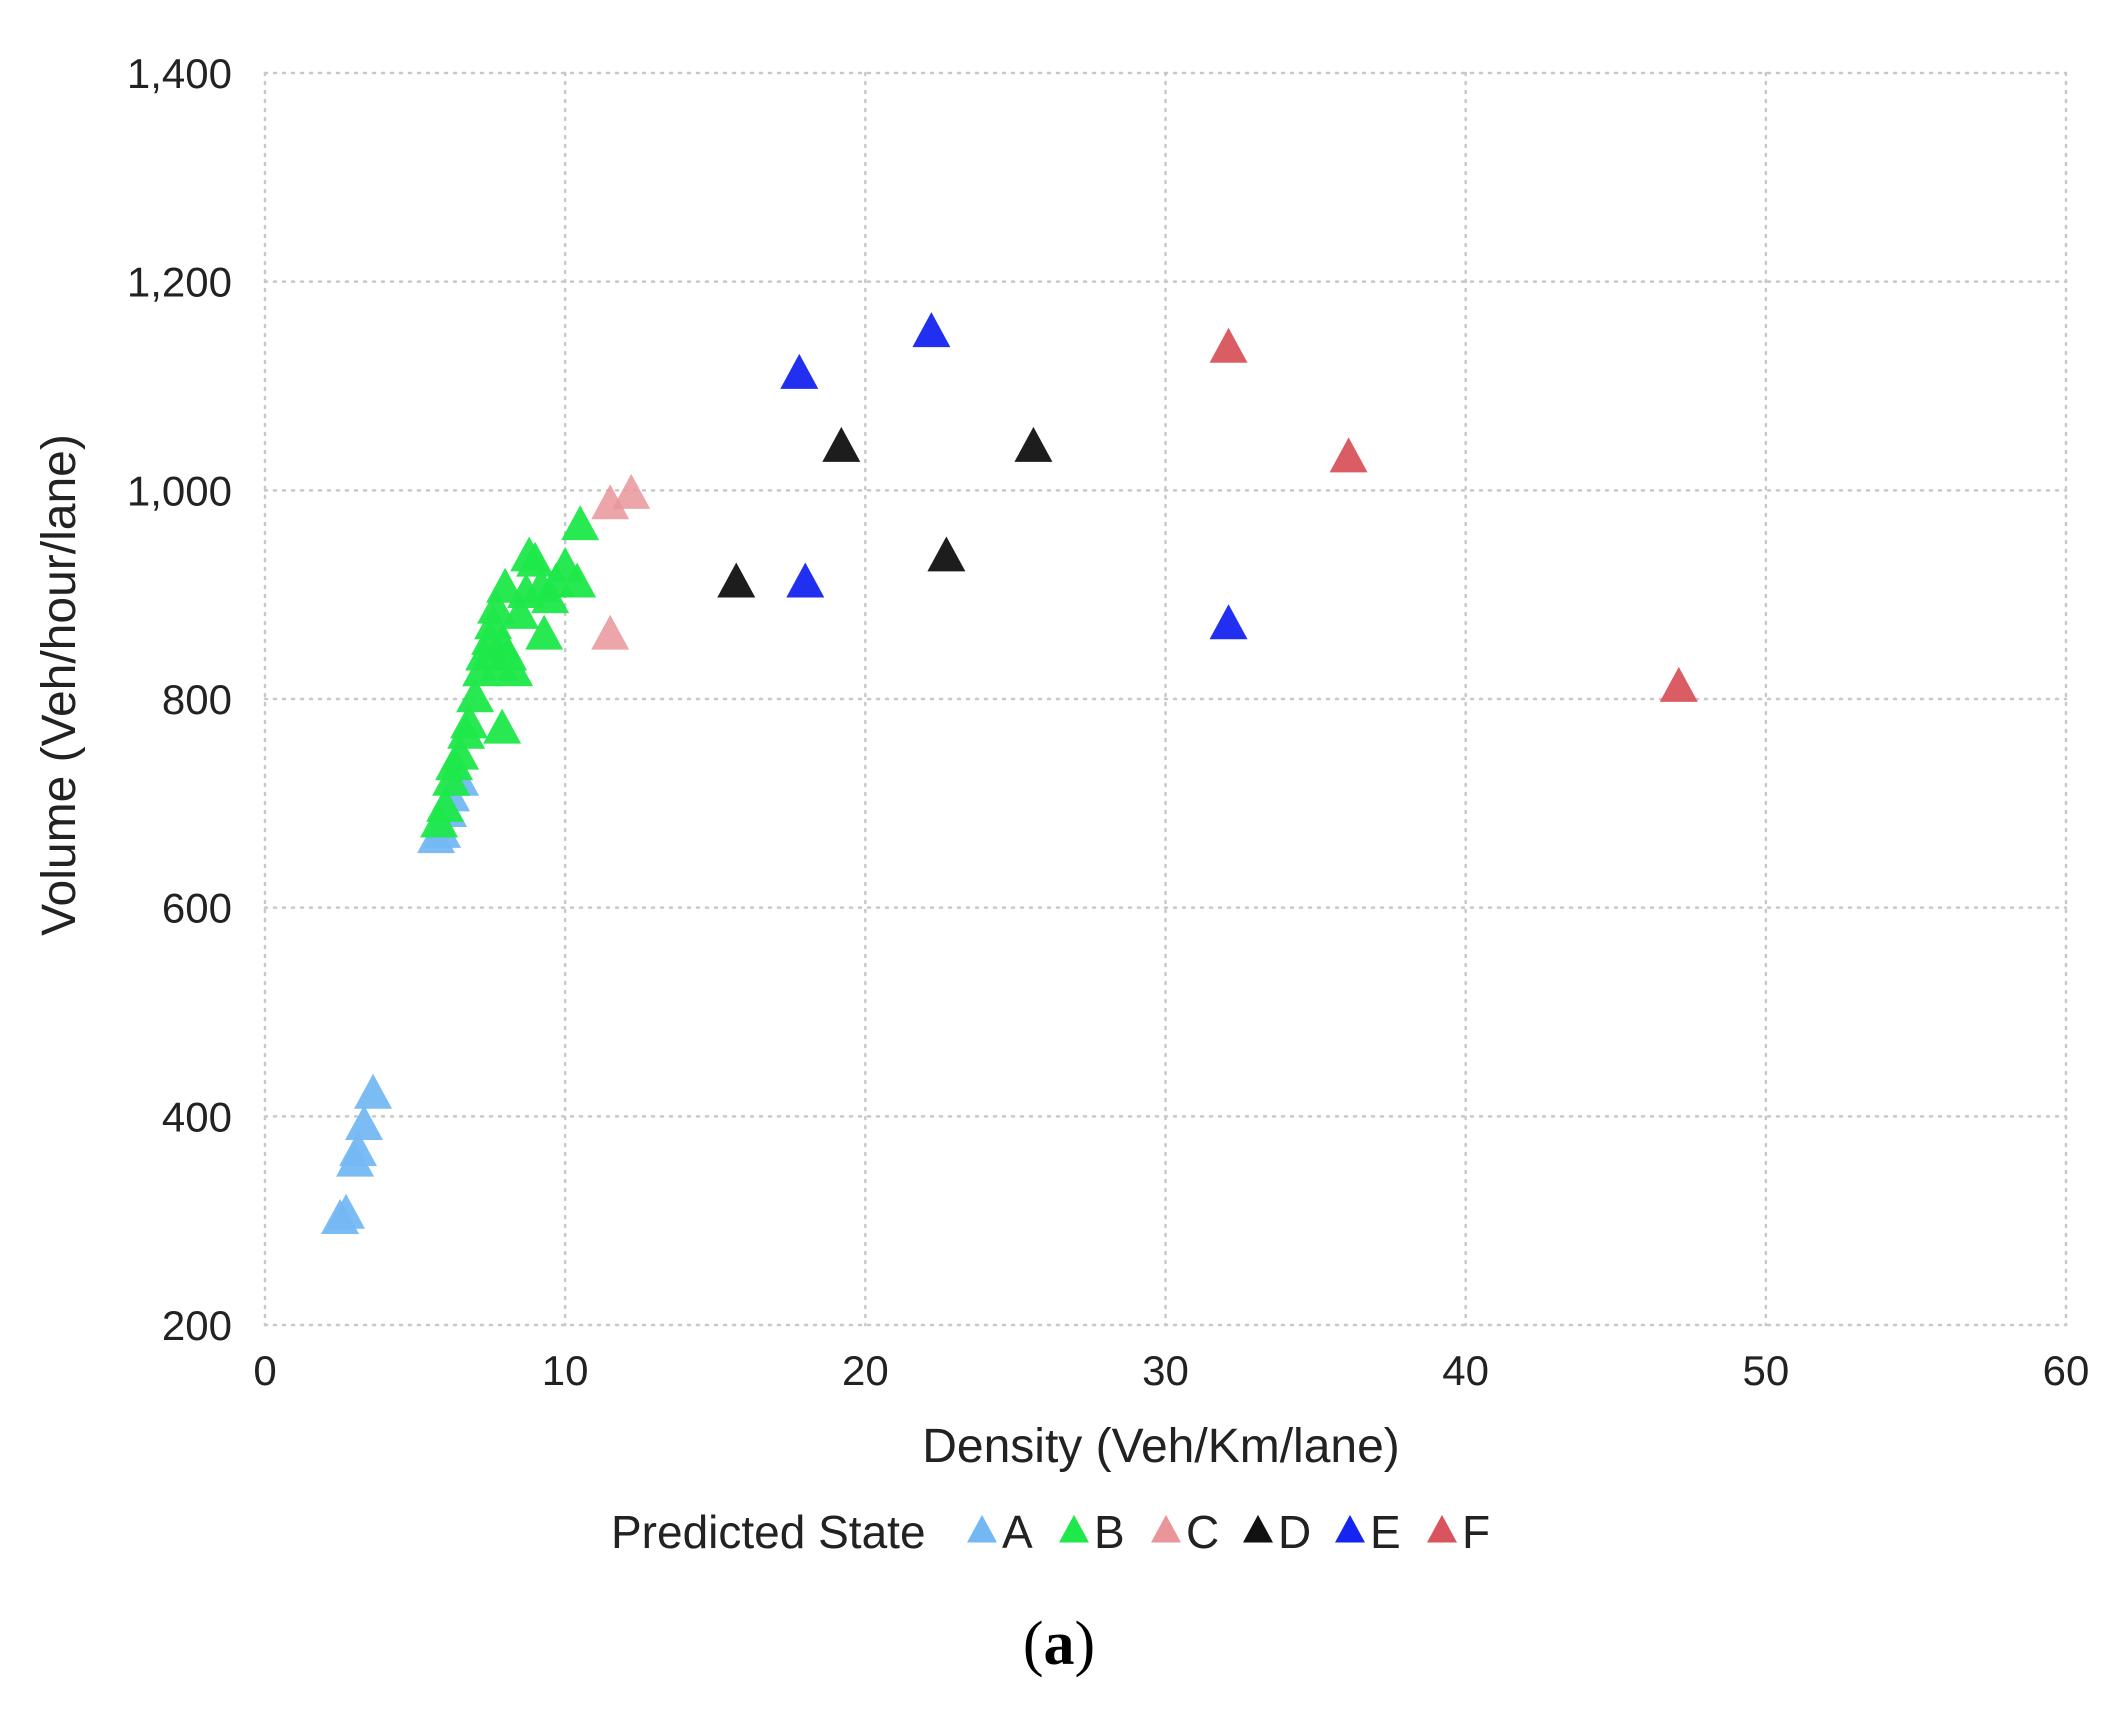 The width and height of the screenshot is (2118, 1713). What do you see at coordinates (1161, 1446) in the screenshot?
I see `x-axis-title: Density (Veh/Km/lane)` at bounding box center [1161, 1446].